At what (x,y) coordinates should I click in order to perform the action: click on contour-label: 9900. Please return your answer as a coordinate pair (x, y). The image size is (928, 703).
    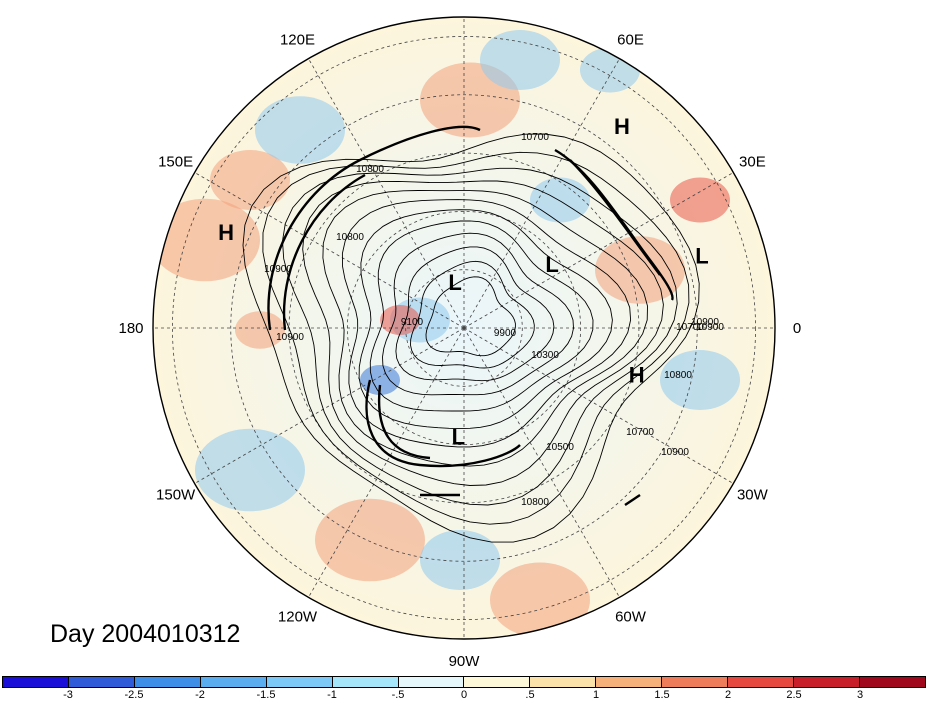
    Looking at the image, I should click on (505, 333).